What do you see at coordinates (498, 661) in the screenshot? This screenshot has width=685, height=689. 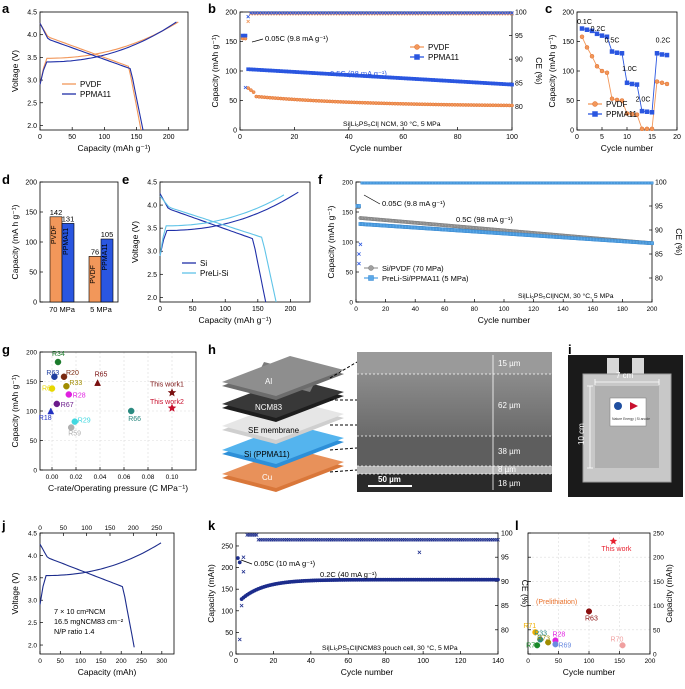 I see `x-tick-label: 140` at bounding box center [498, 661].